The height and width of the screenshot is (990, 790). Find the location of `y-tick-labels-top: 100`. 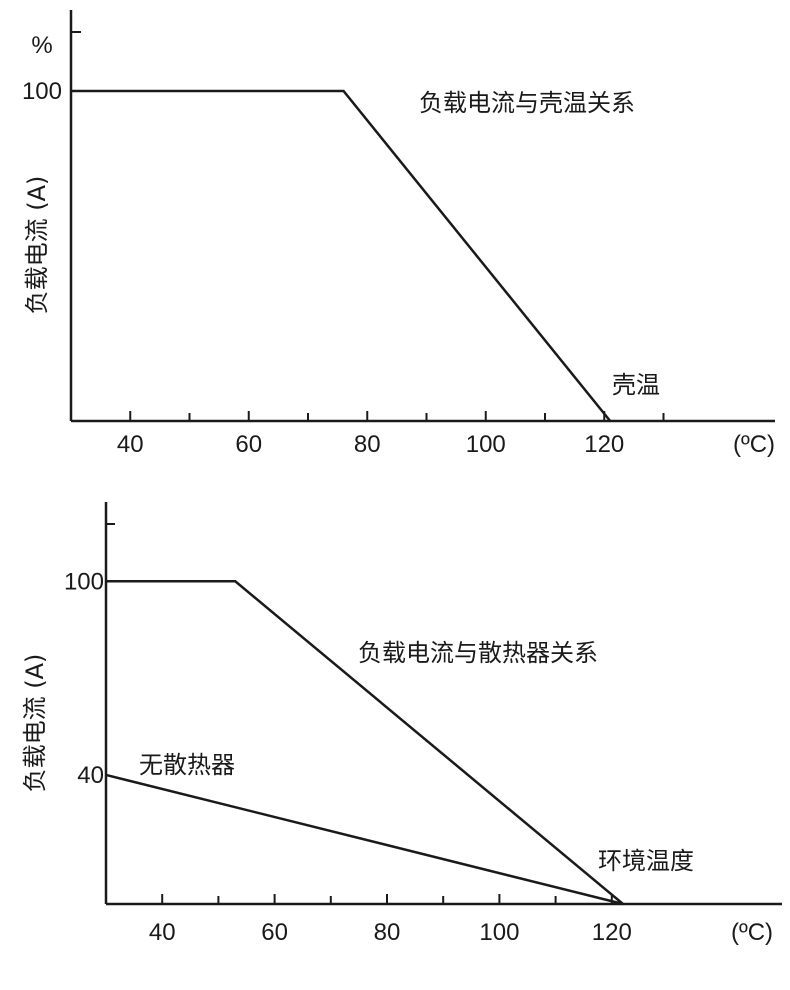

y-tick-labels-top: 100 is located at coordinates (42, 91).